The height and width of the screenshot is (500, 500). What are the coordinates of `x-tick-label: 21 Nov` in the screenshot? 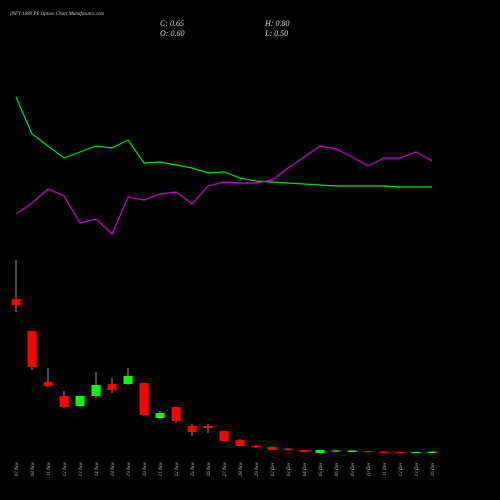 It's located at (161, 468).